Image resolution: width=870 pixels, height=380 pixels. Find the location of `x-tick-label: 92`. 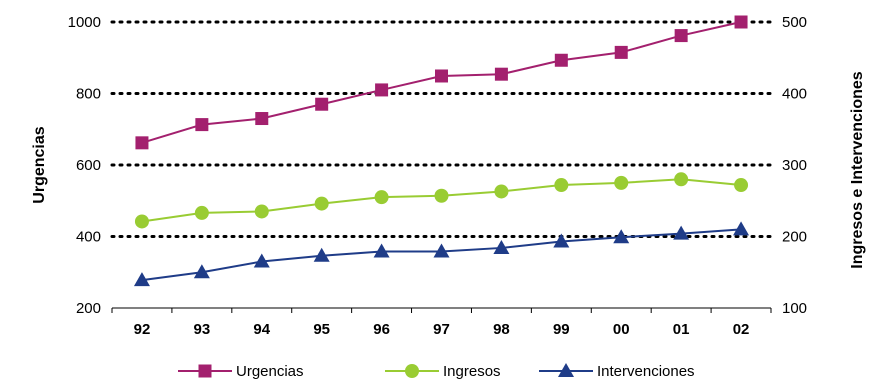

x-tick-label: 92 is located at coordinates (142, 329).